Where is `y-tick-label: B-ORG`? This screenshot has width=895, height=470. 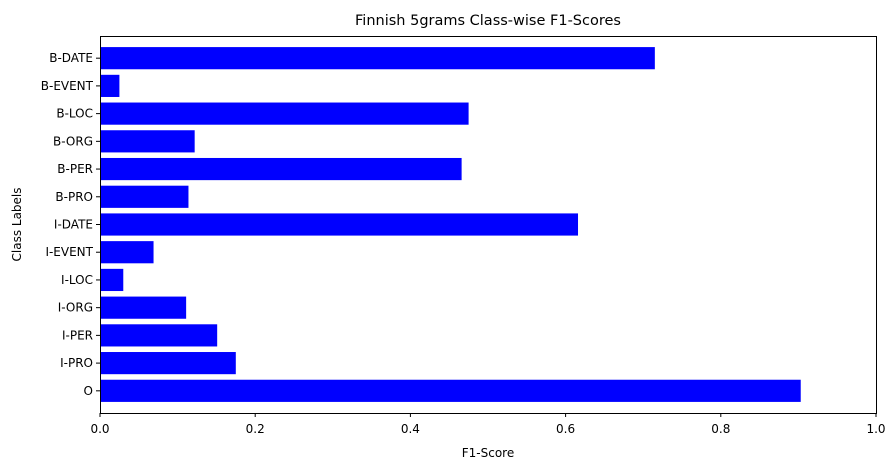
y-tick-label: B-ORG is located at coordinates (73, 141).